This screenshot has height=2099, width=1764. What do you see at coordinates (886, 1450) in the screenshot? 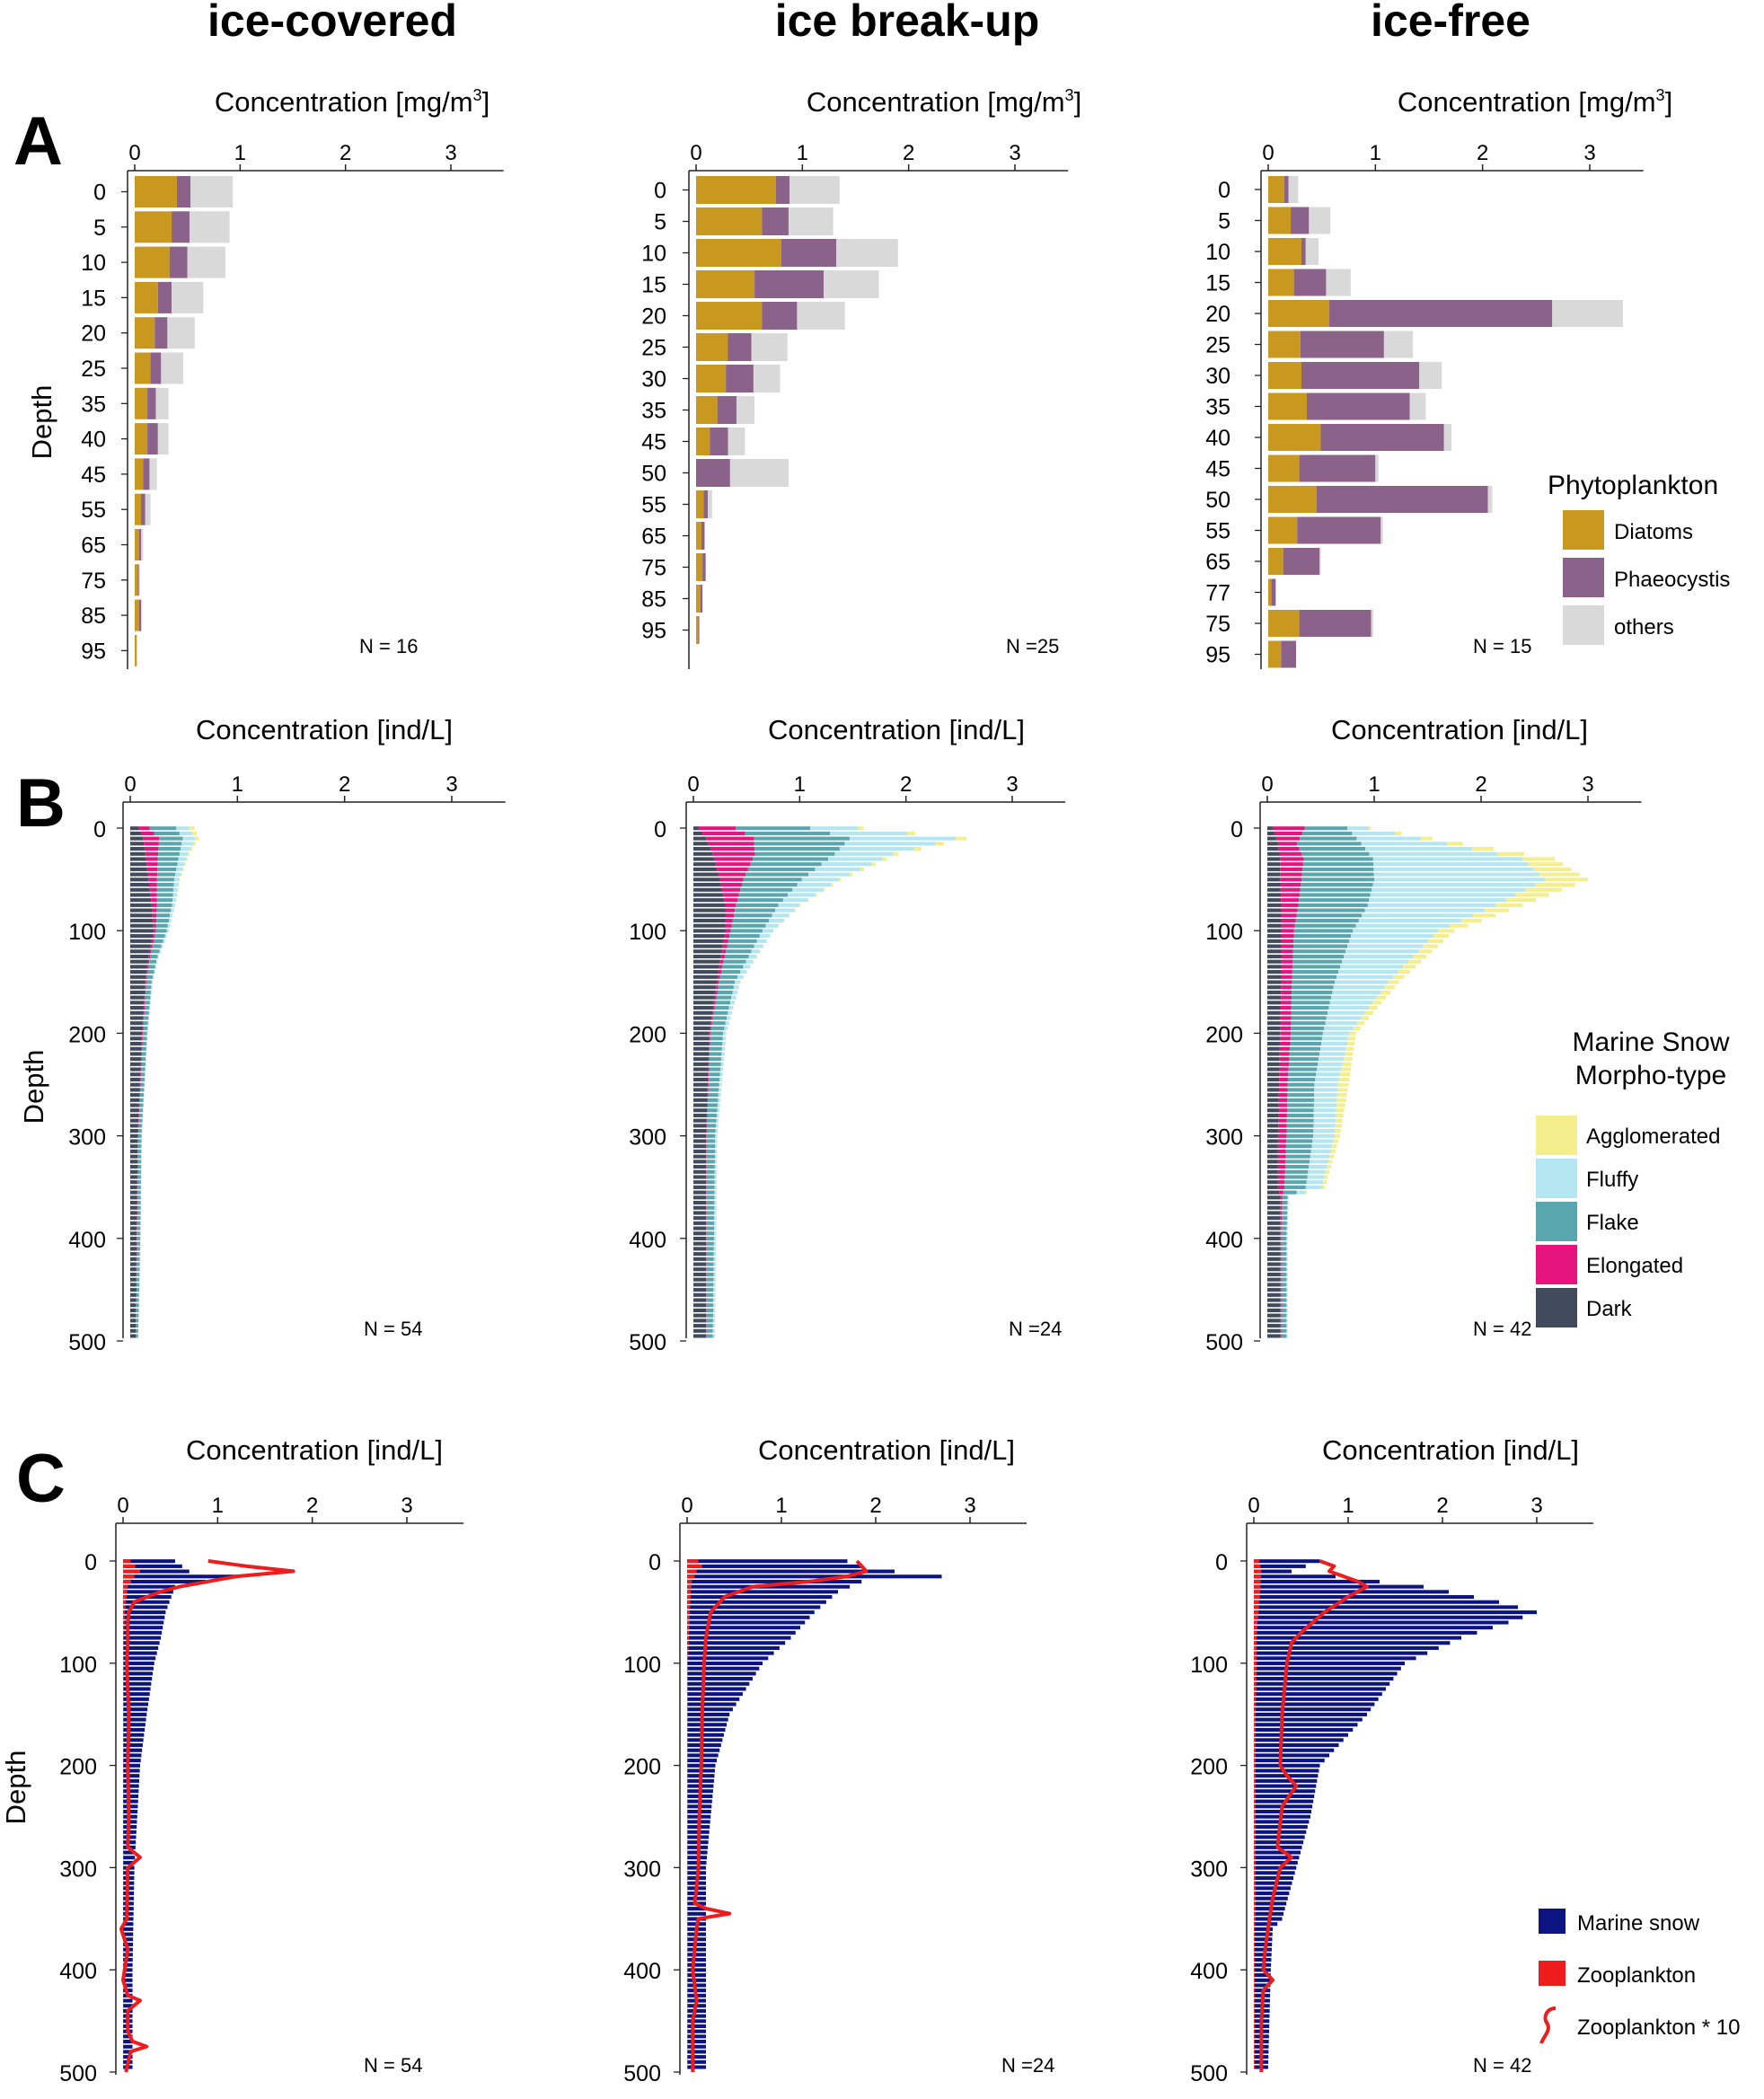
I see `x-axis-title-c2: Concentration [ind/L]` at bounding box center [886, 1450].